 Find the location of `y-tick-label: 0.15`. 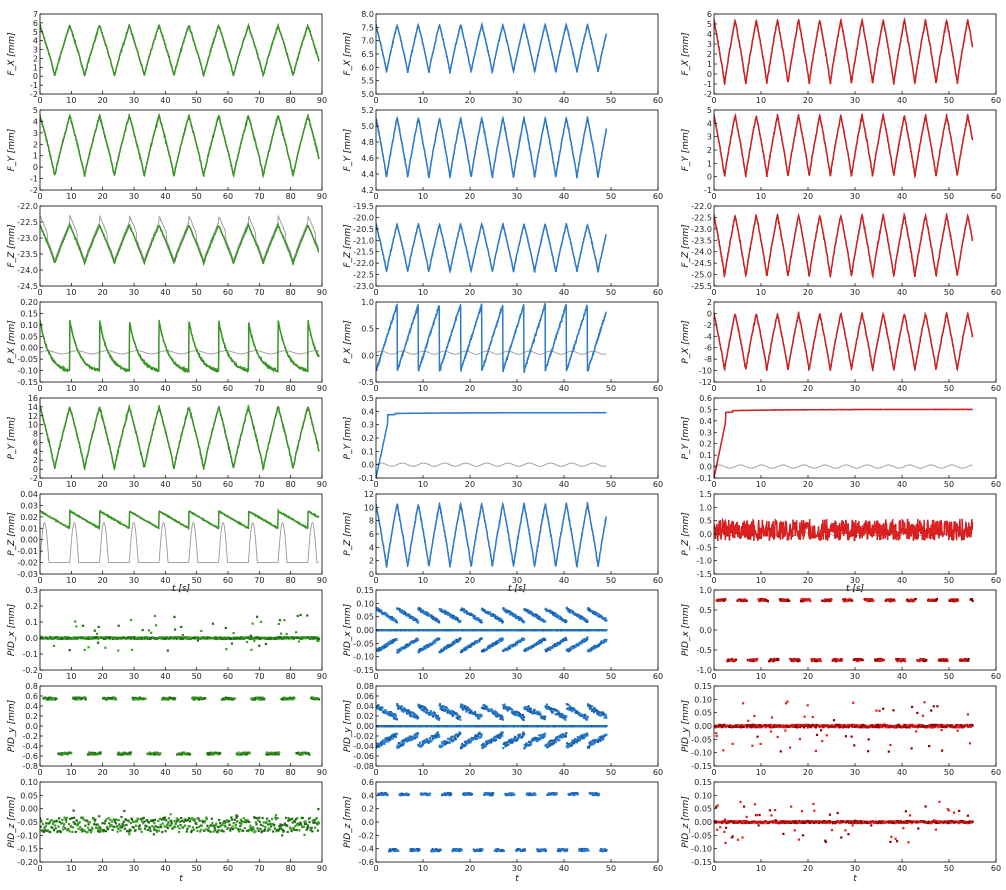

y-tick-label: 0.15 is located at coordinates (365, 590).